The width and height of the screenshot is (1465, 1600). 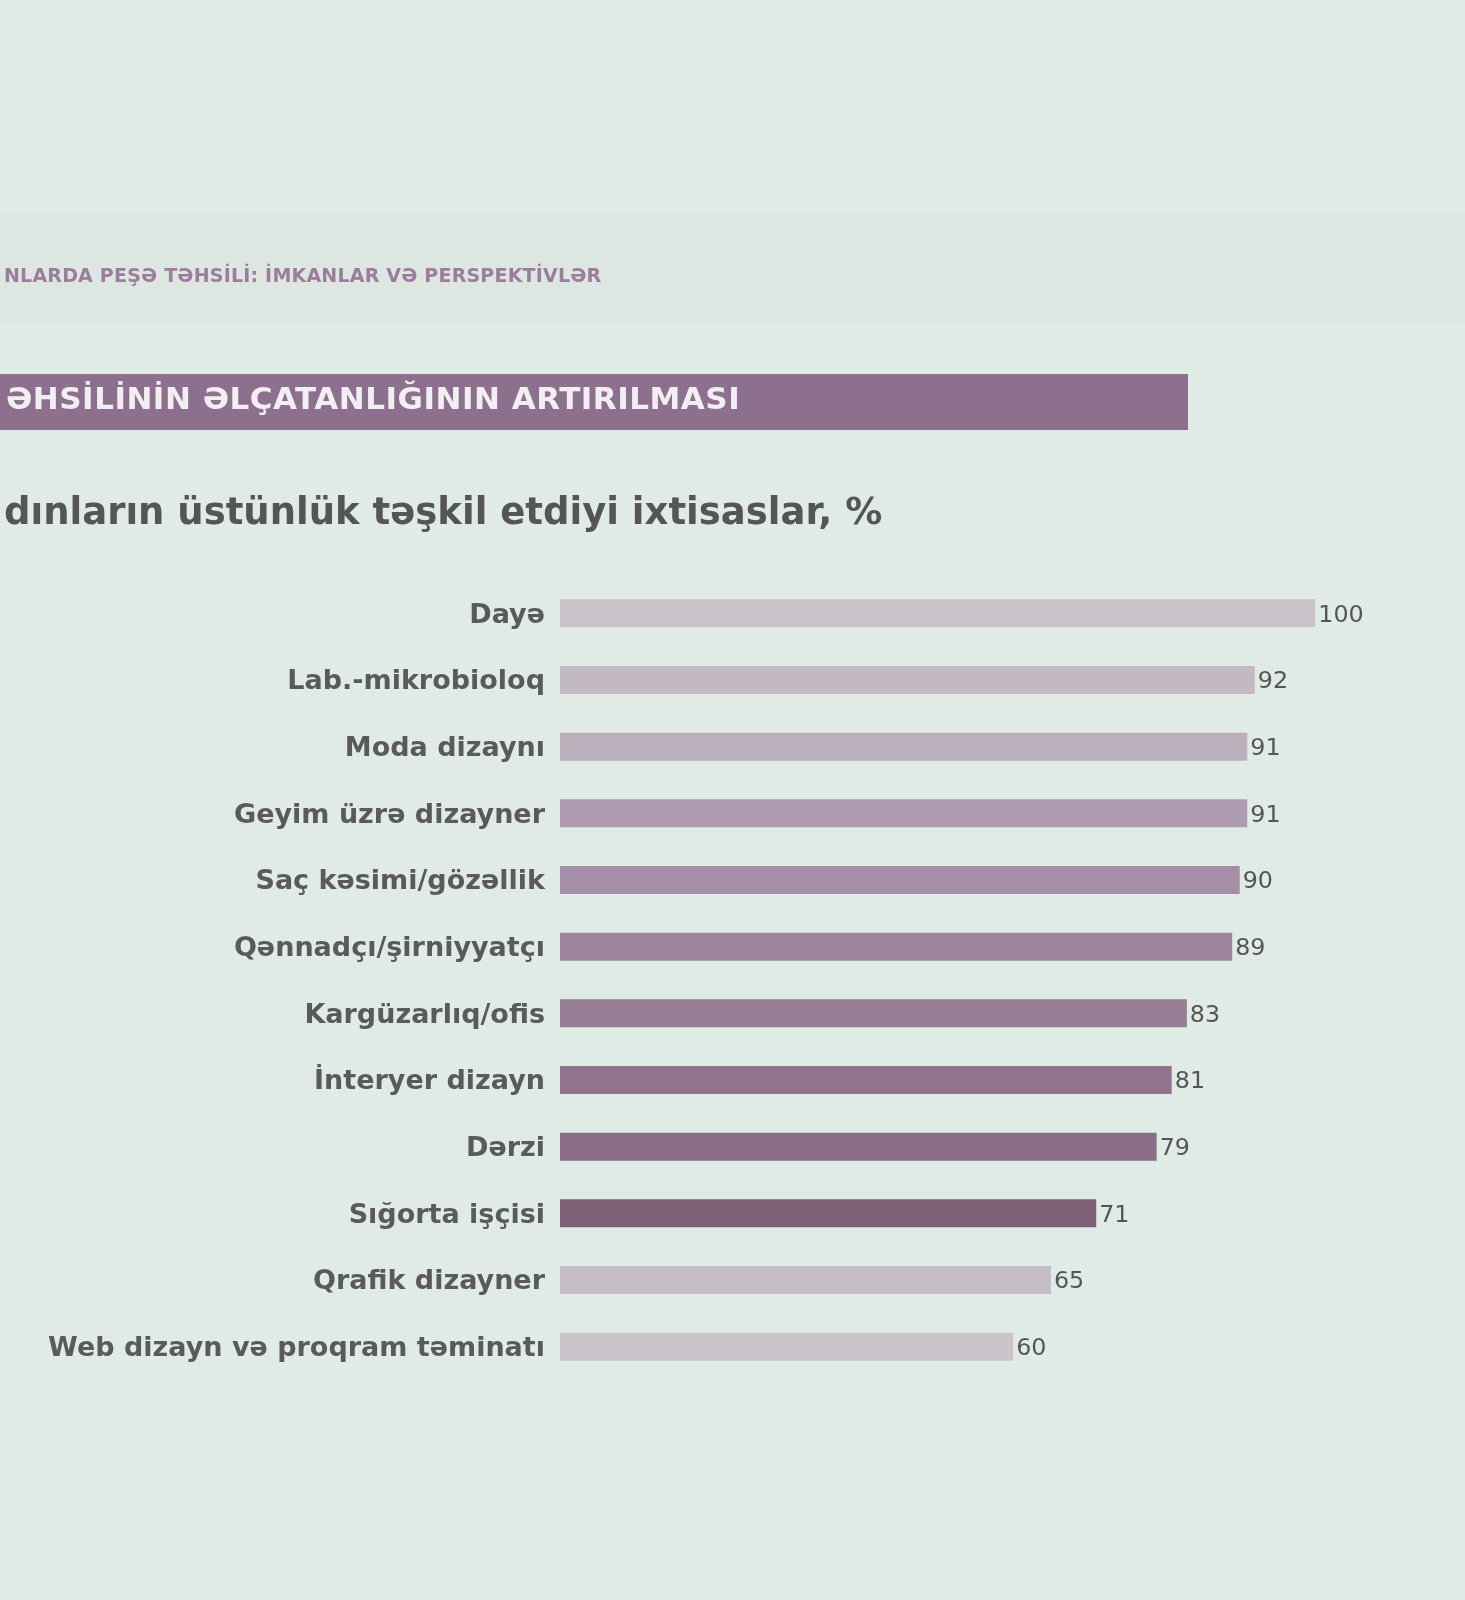 I want to click on data-label: 89, so click(x=1250, y=947).